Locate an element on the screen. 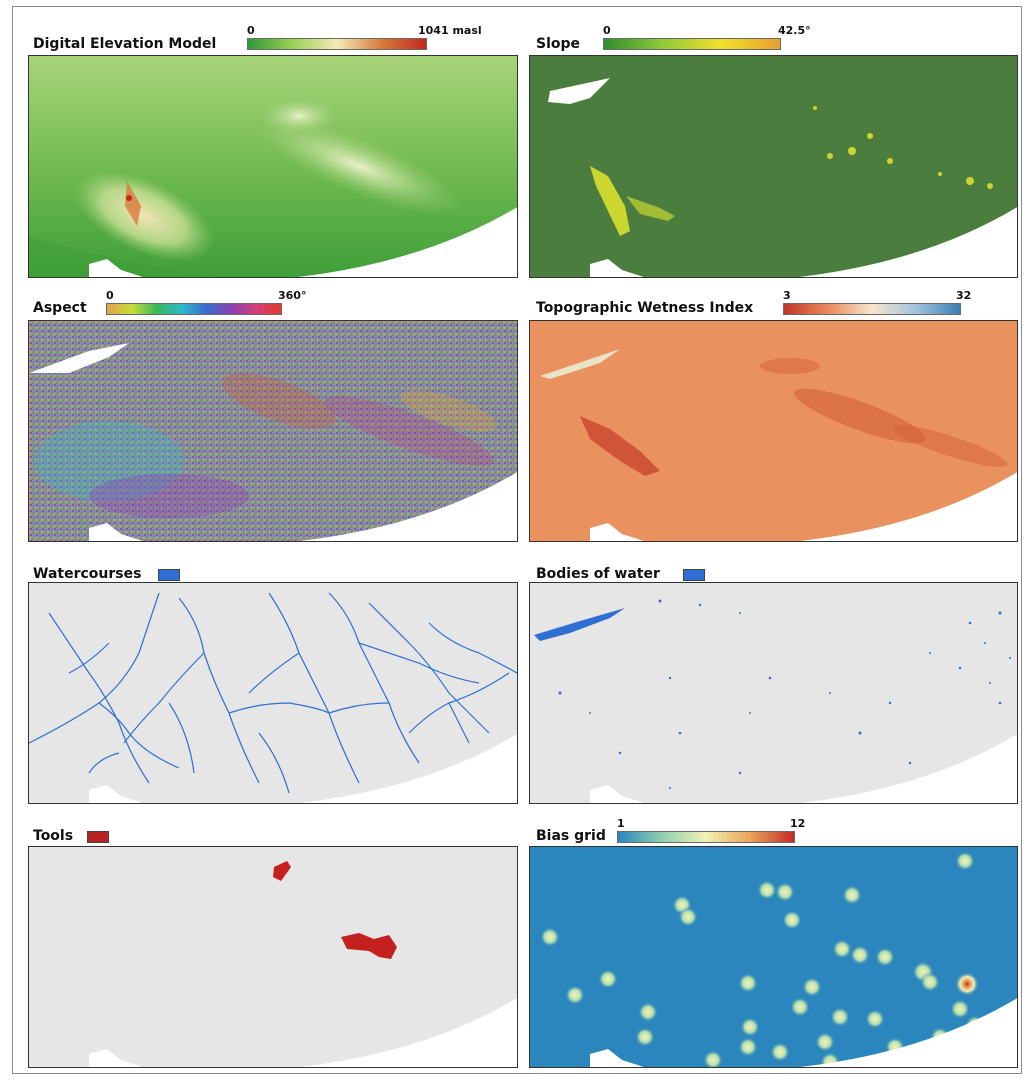 The width and height of the screenshot is (1035, 1082). bias-grid-map is located at coordinates (773, 957).